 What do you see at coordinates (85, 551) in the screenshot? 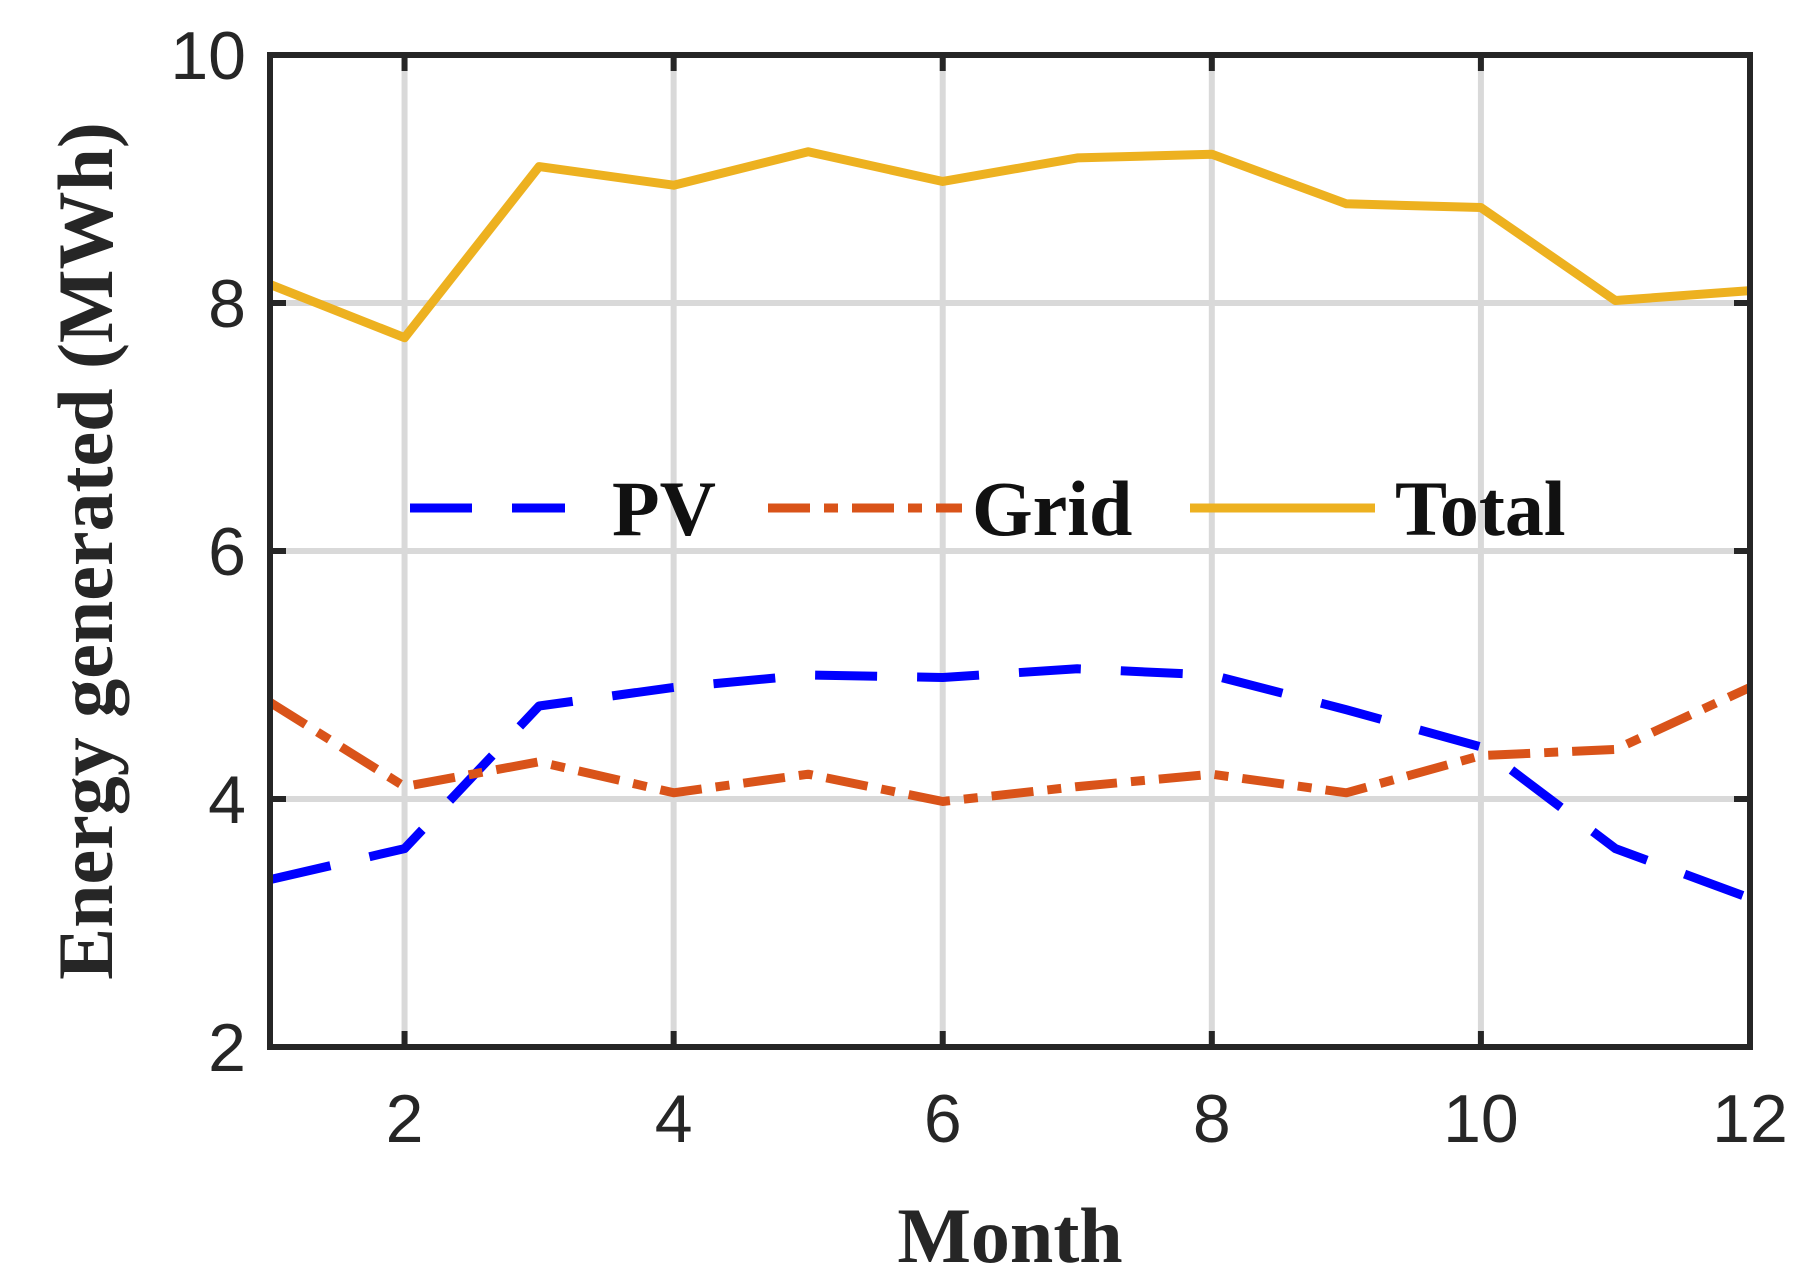
I see `y-axis-title: Energy generated (MWh)` at bounding box center [85, 551].